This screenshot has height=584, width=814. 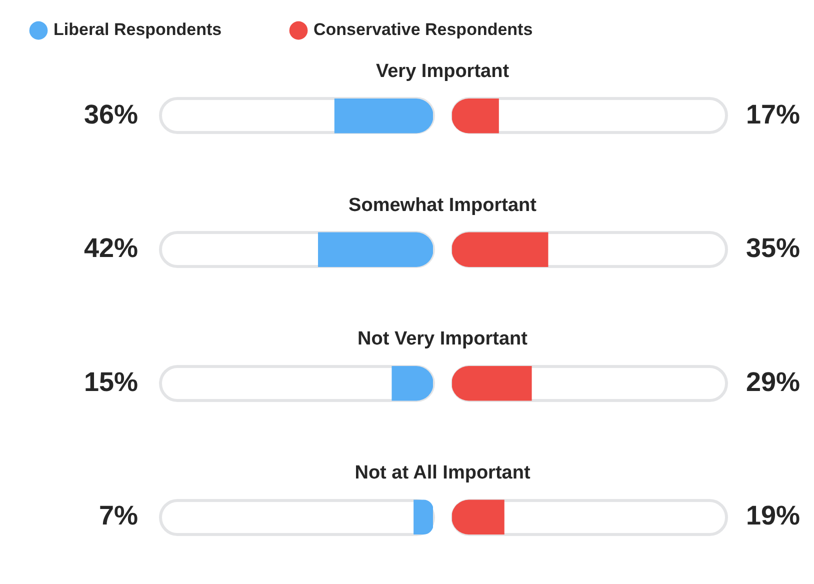 What do you see at coordinates (423, 30) in the screenshot?
I see `legend-label: Conservative Respondents` at bounding box center [423, 30].